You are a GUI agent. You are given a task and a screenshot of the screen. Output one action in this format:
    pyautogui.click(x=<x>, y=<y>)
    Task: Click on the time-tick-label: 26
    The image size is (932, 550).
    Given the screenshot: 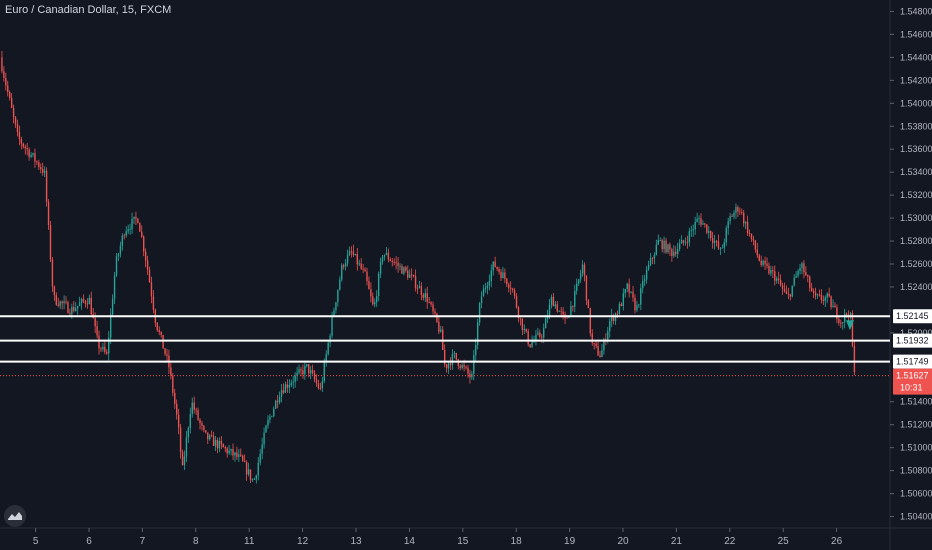 What is the action you would take?
    pyautogui.click(x=837, y=541)
    